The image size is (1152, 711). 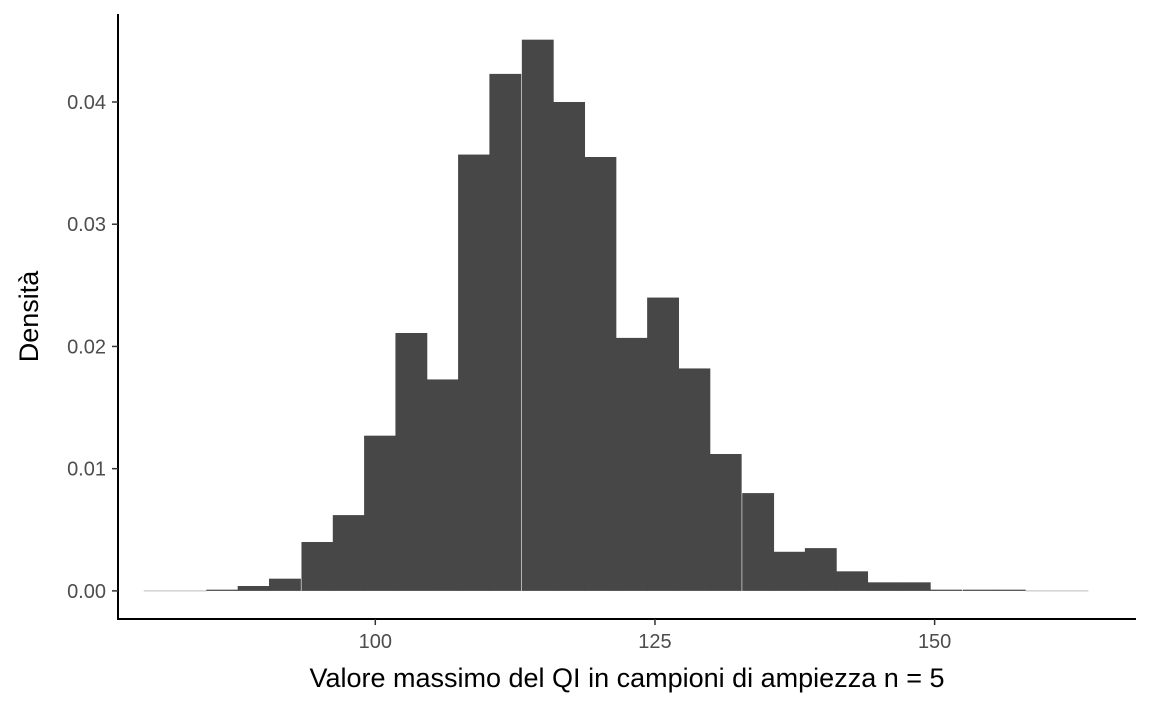 What do you see at coordinates (375, 642) in the screenshot?
I see `x-tick-label: 100` at bounding box center [375, 642].